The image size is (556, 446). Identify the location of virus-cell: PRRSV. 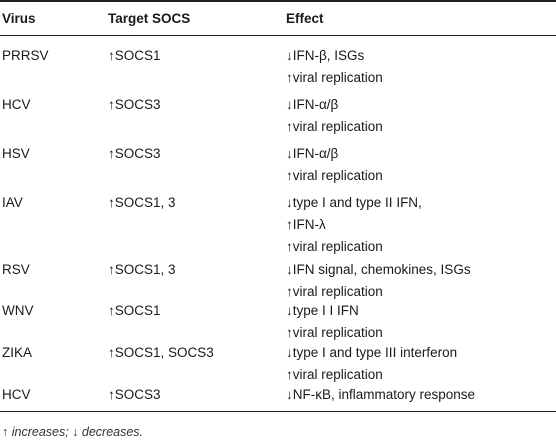
(25, 55).